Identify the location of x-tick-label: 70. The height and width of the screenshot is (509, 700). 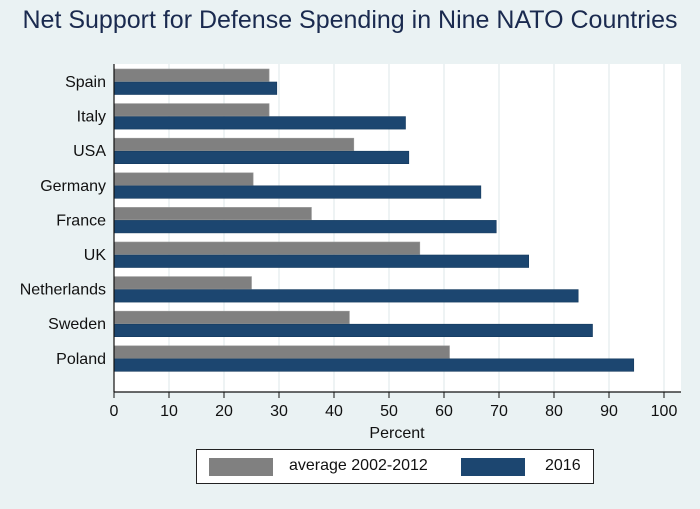
(499, 411).